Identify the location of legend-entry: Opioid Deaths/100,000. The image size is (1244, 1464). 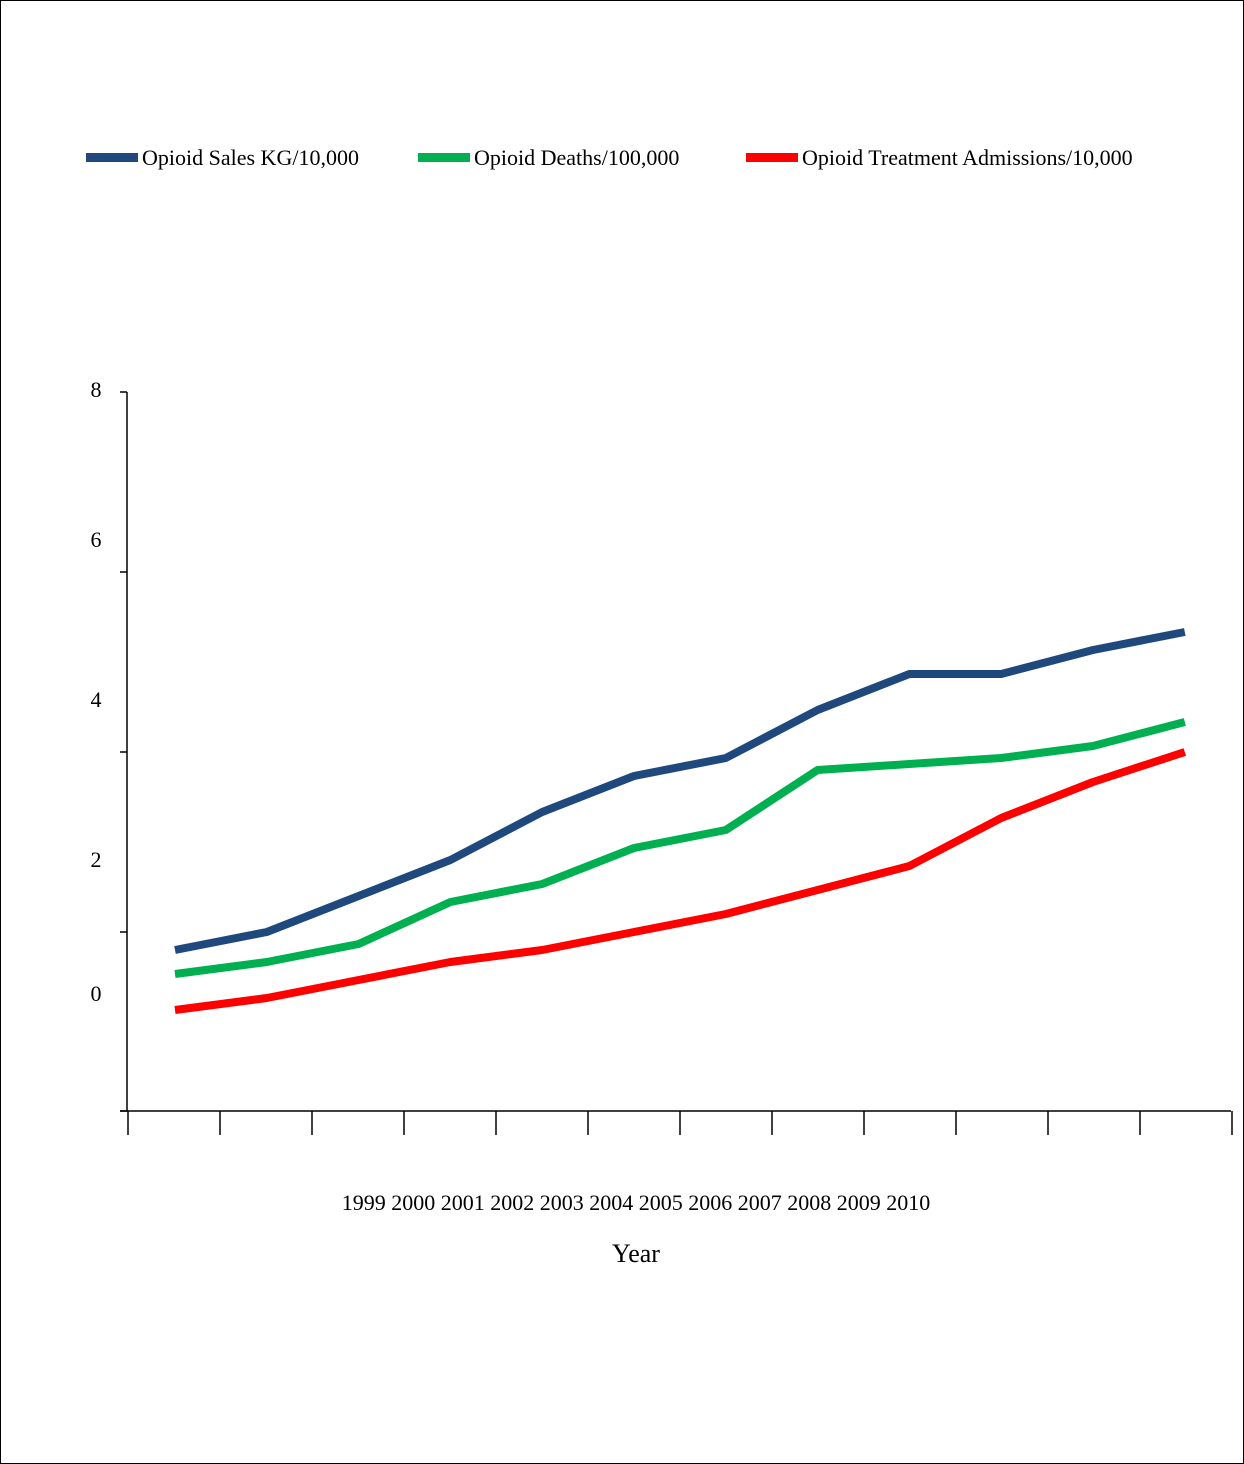
(548, 157).